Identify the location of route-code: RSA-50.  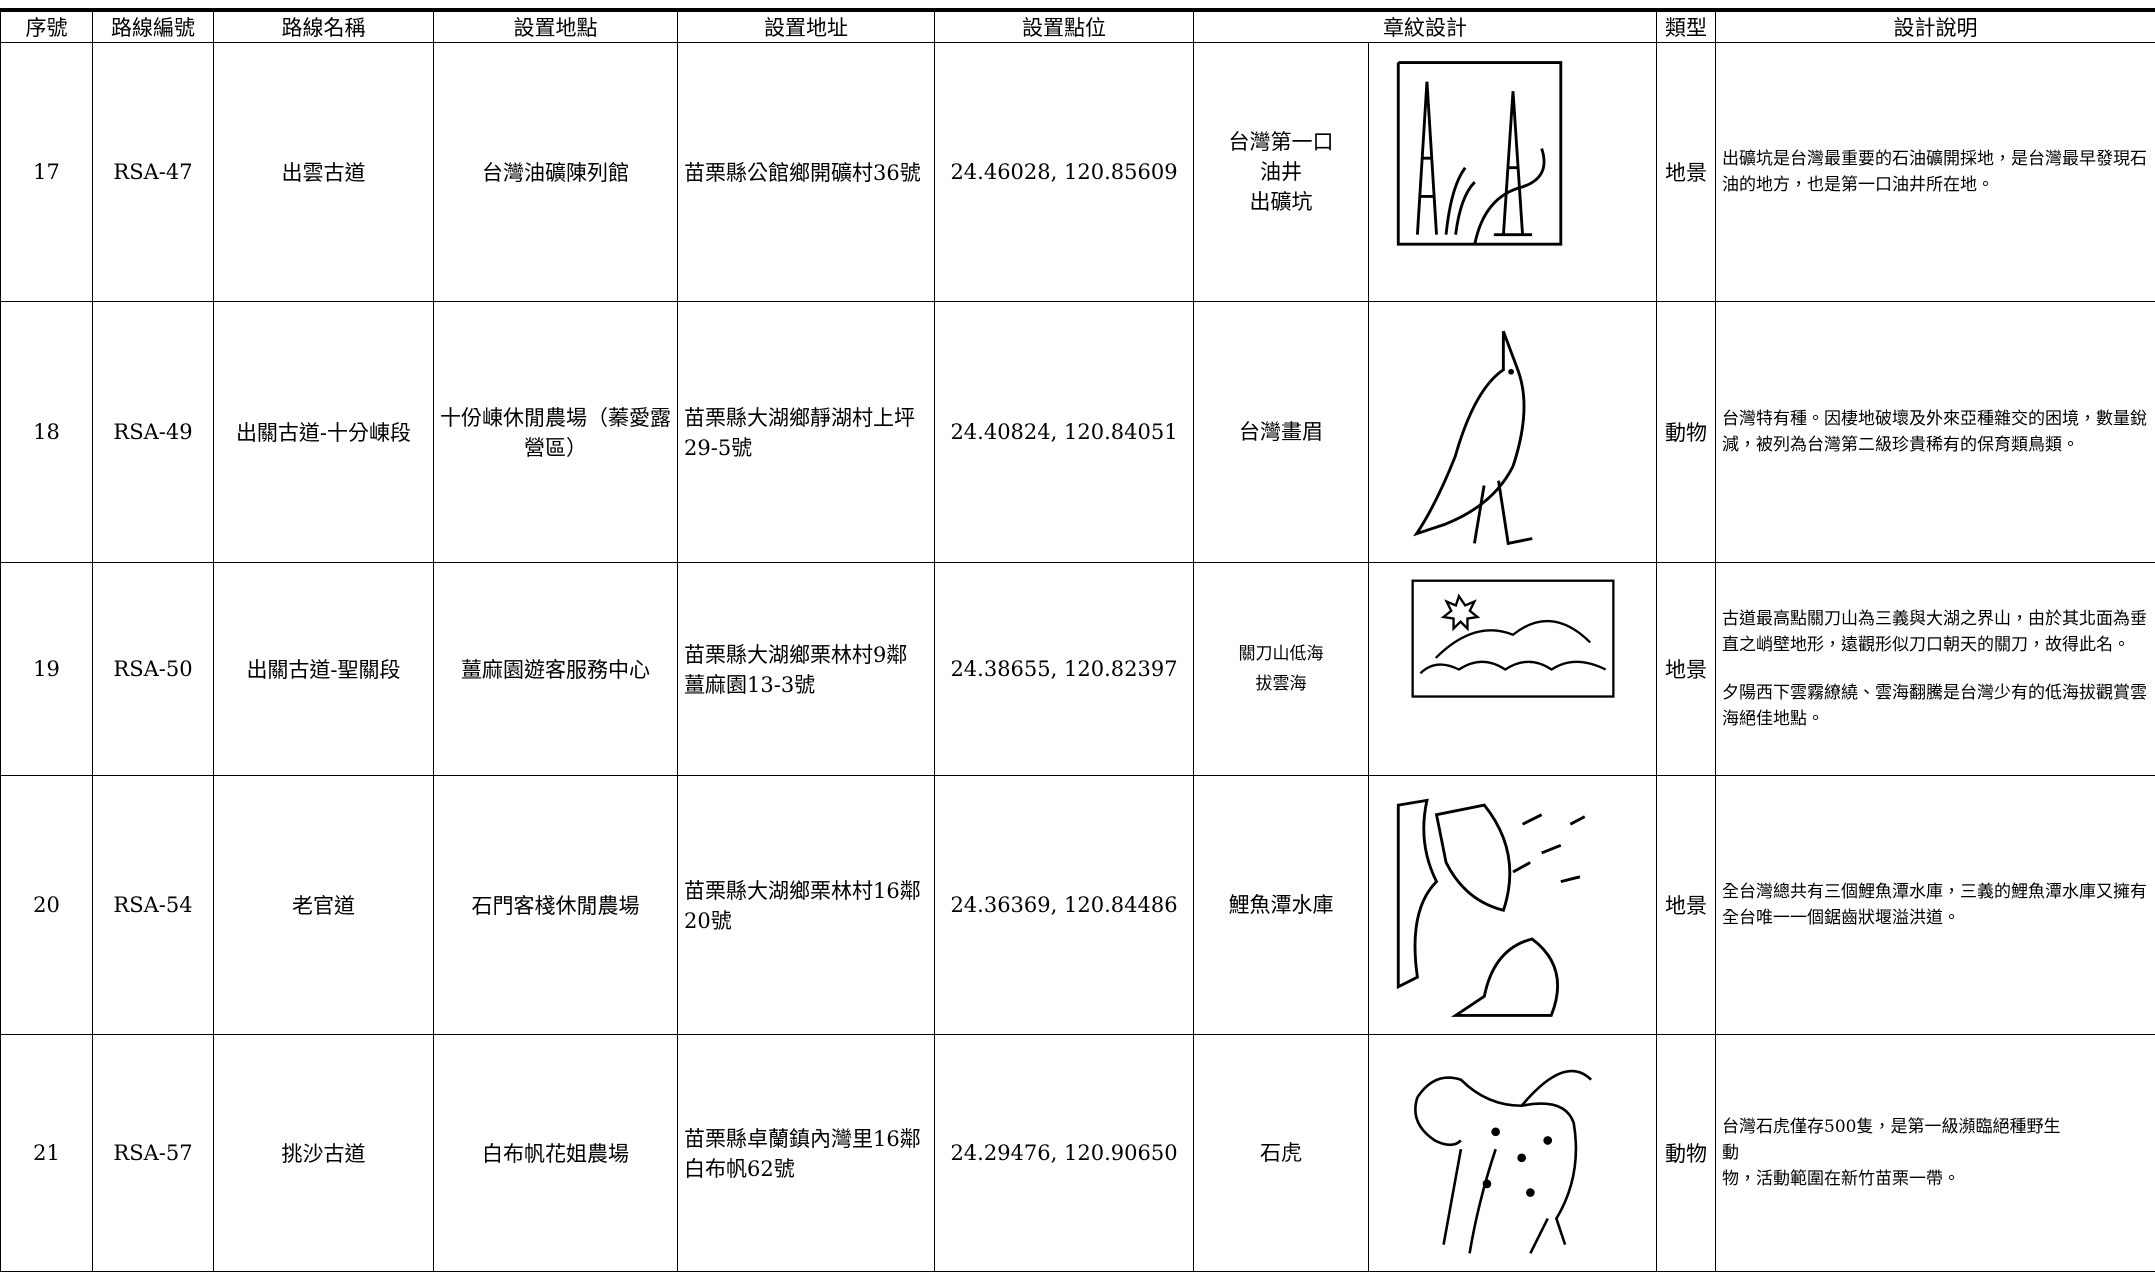
(153, 669).